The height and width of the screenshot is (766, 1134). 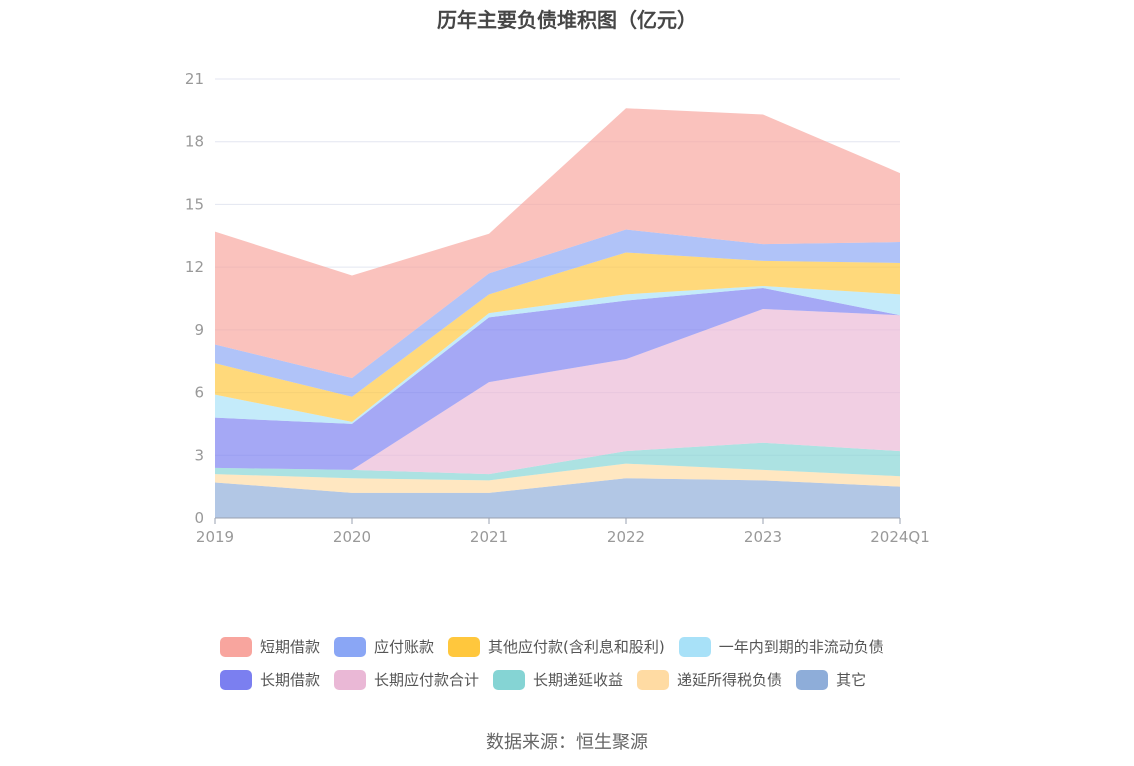 I want to click on legend-item-other: 其它, so click(x=831, y=679).